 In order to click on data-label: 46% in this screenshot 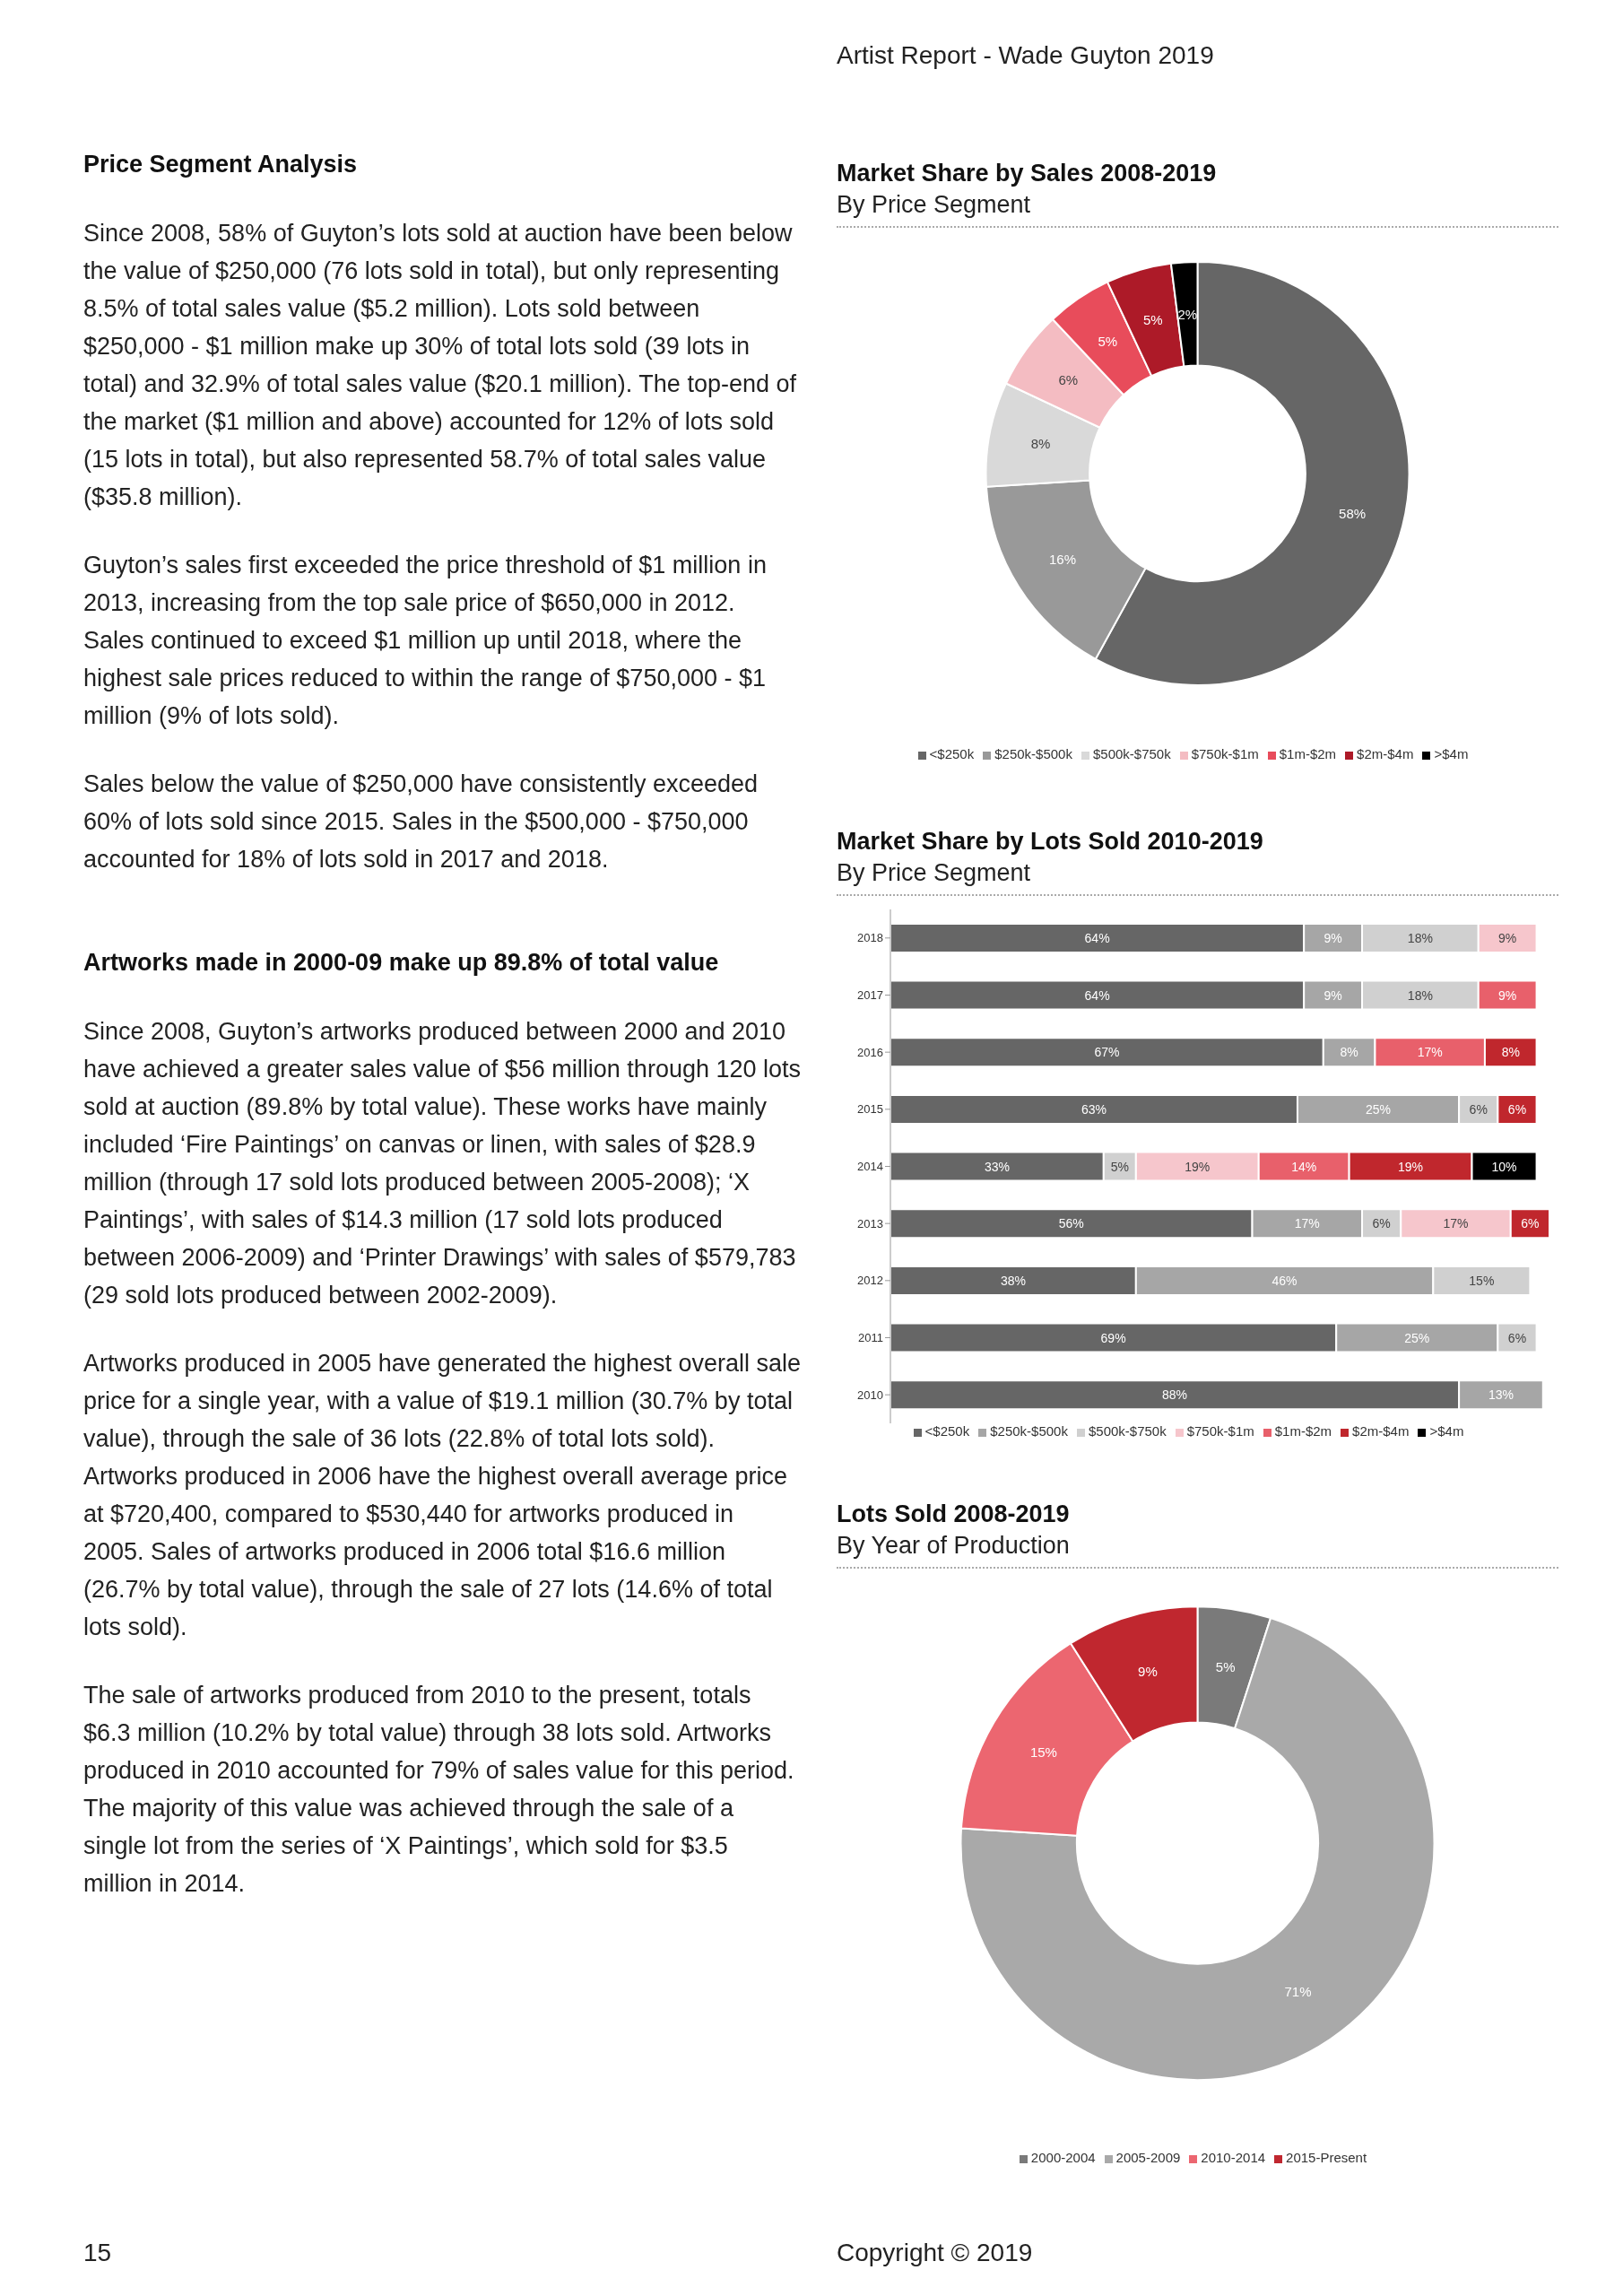, I will do `click(1284, 1280)`.